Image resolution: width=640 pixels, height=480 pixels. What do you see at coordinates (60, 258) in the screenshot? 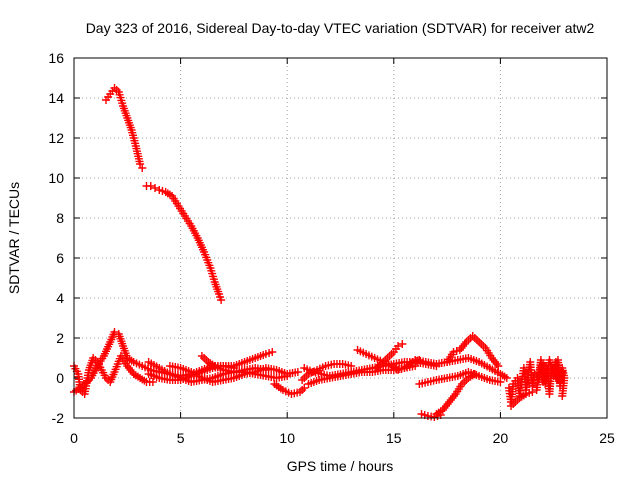
I see `y-tick-label: 6` at bounding box center [60, 258].